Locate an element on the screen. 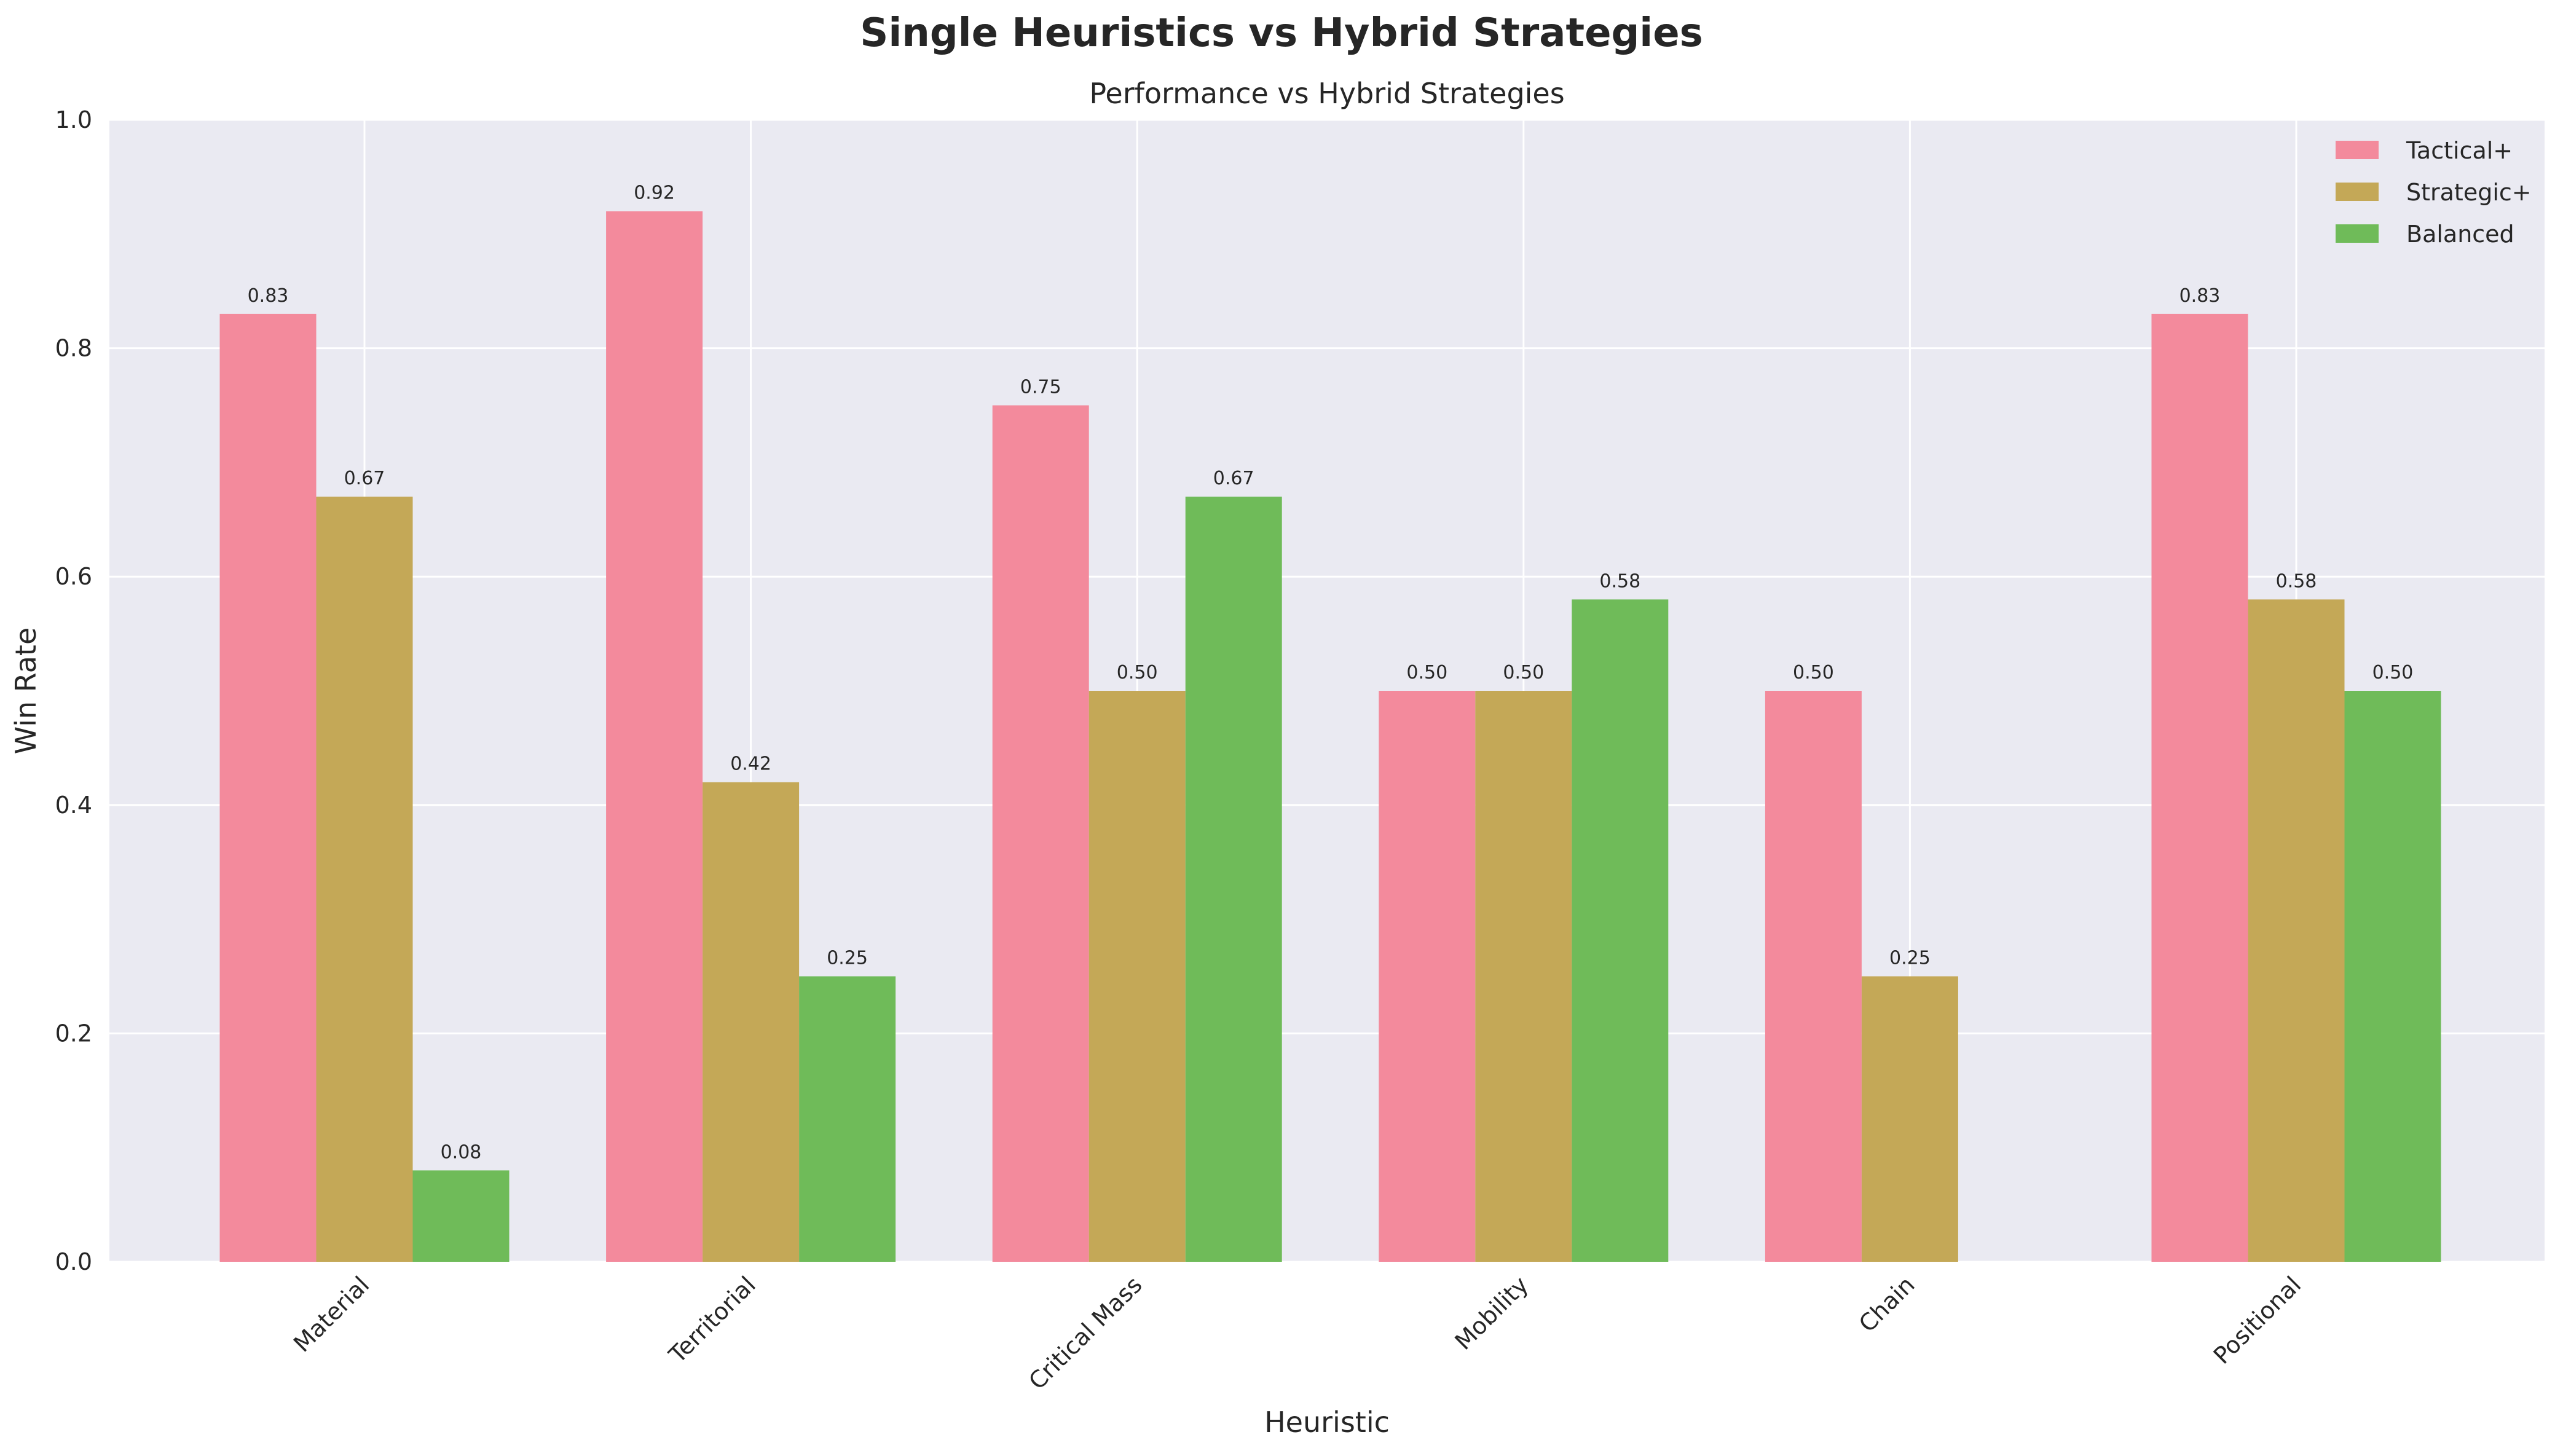 The width and height of the screenshot is (2563, 1456). legend: Tactical+ Strategic+ Balanced is located at coordinates (2434, 192).